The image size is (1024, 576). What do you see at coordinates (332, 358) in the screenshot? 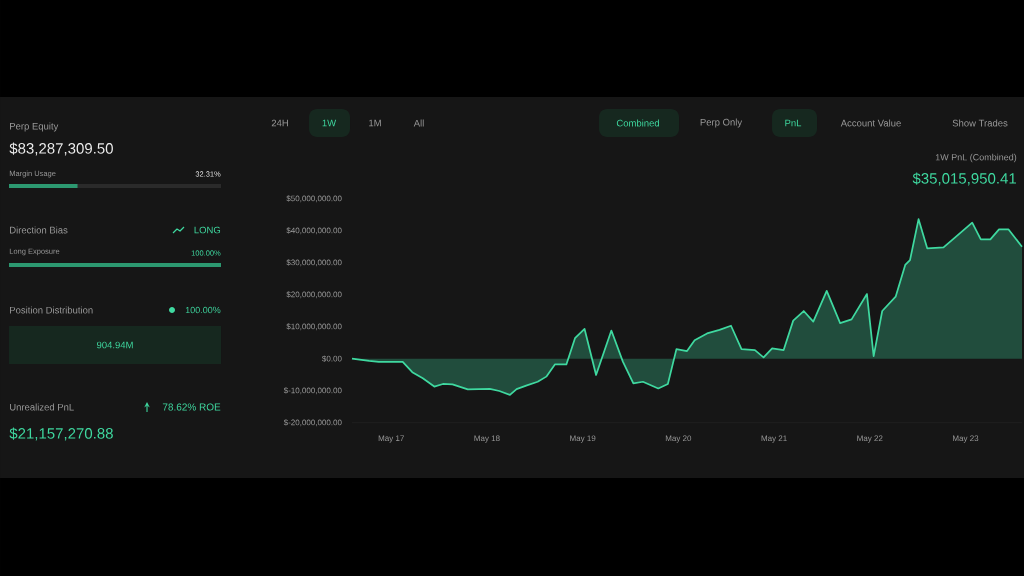
I see `y-tick-label: $0.00` at bounding box center [332, 358].